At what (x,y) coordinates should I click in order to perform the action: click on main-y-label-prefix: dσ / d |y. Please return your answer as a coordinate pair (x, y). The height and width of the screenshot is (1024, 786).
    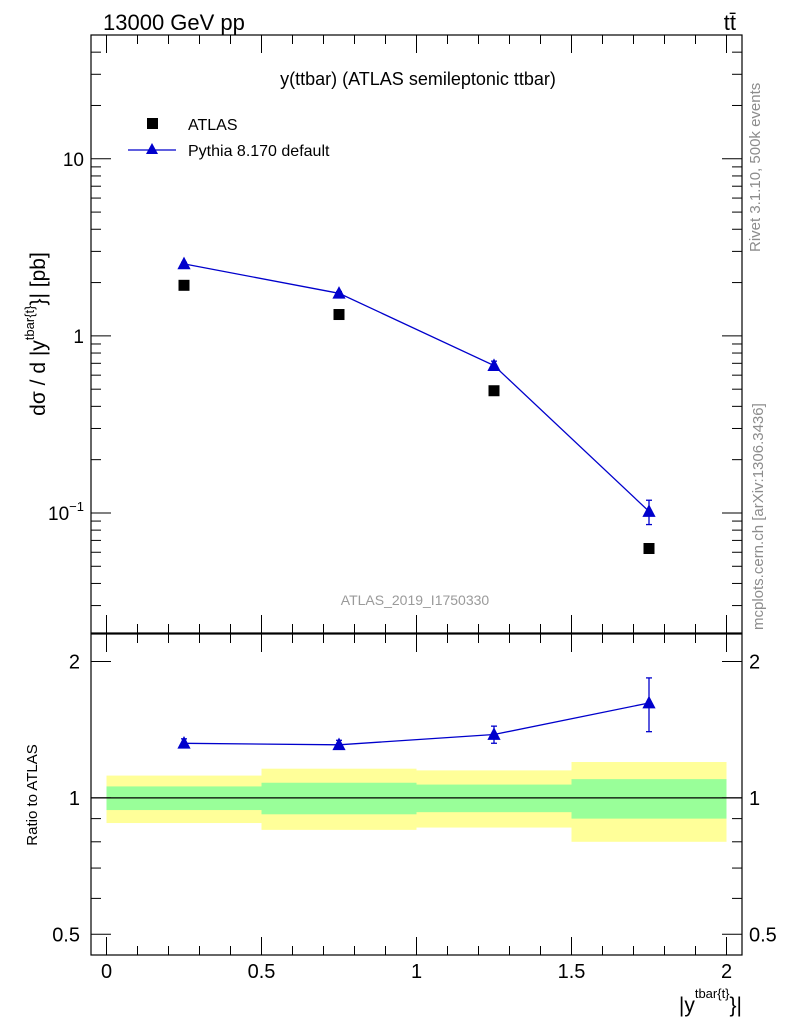
    Looking at the image, I should click on (38, 378).